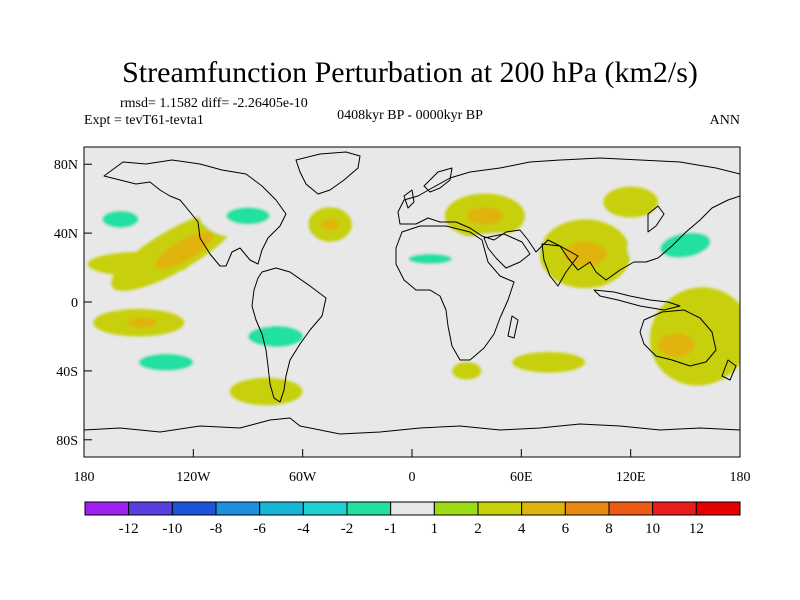  Describe the element at coordinates (521, 477) in the screenshot. I see `x-tick-label: 60E` at that location.